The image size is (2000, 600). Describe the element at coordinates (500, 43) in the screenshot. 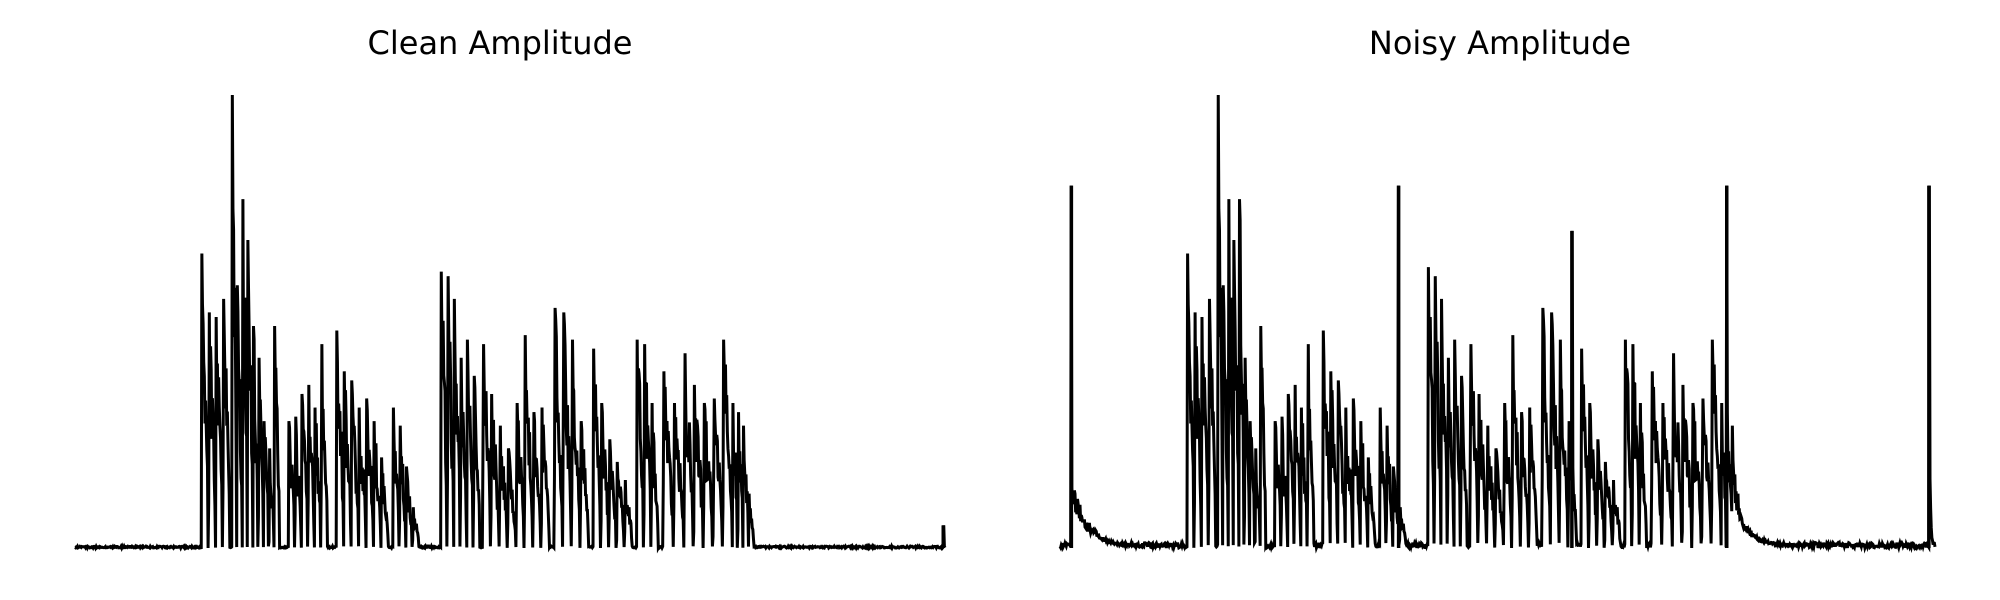

I see `chart-title: Clean Amplitude` at that location.